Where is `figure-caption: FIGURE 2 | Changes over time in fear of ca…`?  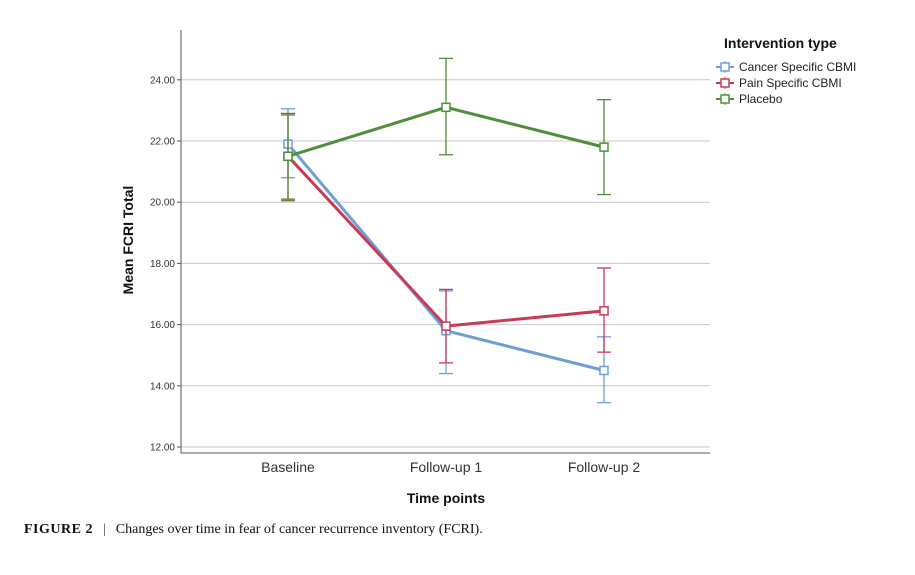 figure-caption: FIGURE 2 | Changes over time in fear of ca… is located at coordinates (253, 530).